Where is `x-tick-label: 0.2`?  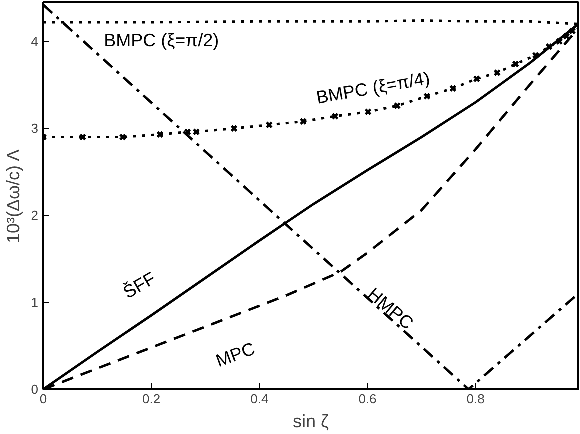 x-tick-label: 0.2 is located at coordinates (151, 399).